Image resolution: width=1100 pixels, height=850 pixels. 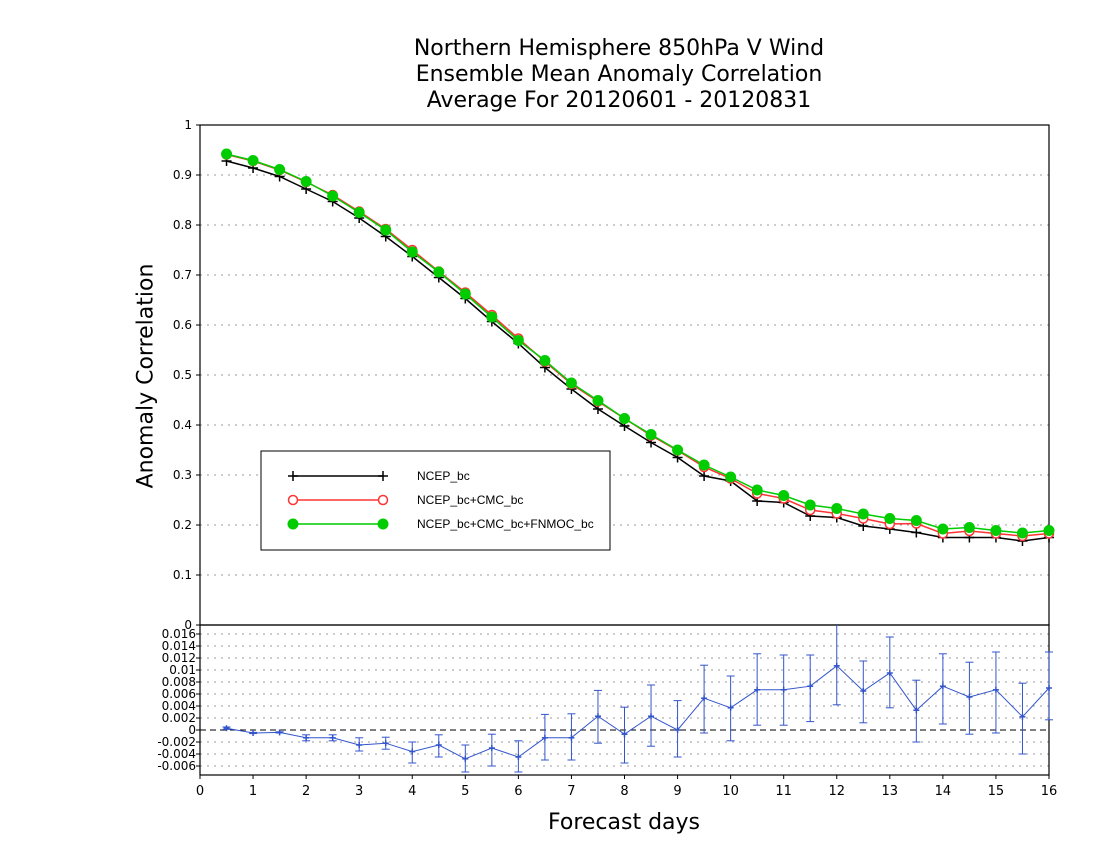 I want to click on x-tick-label: 0, so click(x=200, y=791).